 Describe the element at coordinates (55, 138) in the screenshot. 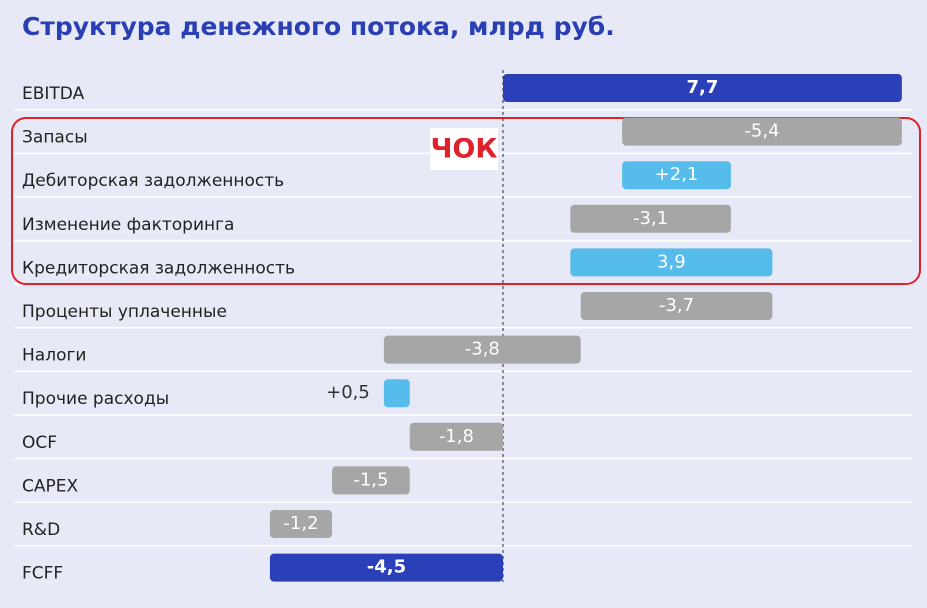

I see `category-label: Запасы` at that location.